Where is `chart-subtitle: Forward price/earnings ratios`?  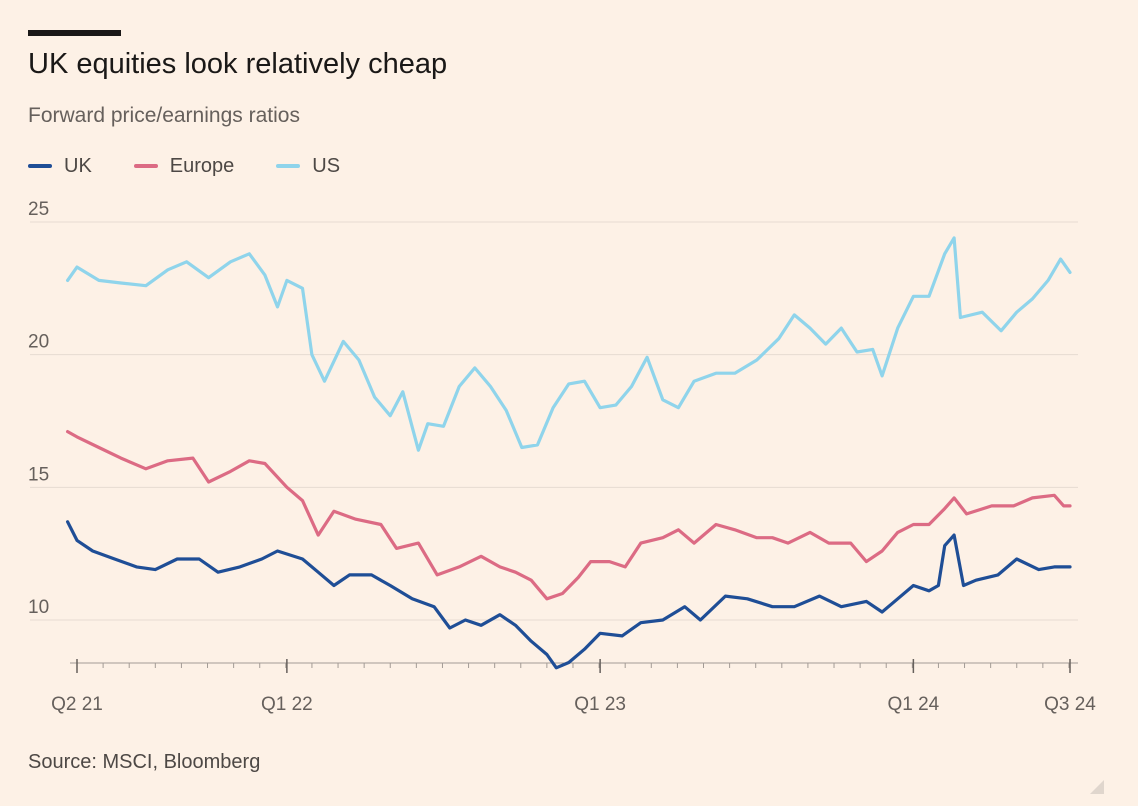
chart-subtitle: Forward price/earnings ratios is located at coordinates (164, 115).